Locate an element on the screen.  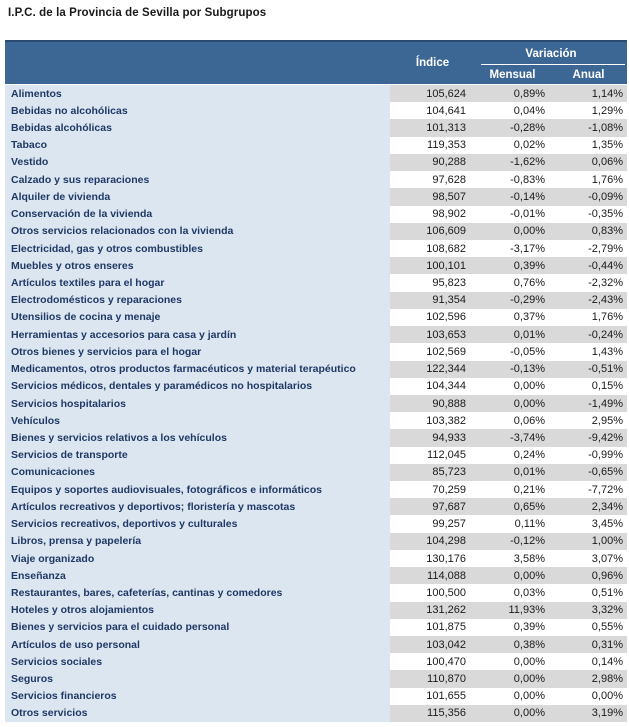
anual-value: 1,76% is located at coordinates (588, 317).